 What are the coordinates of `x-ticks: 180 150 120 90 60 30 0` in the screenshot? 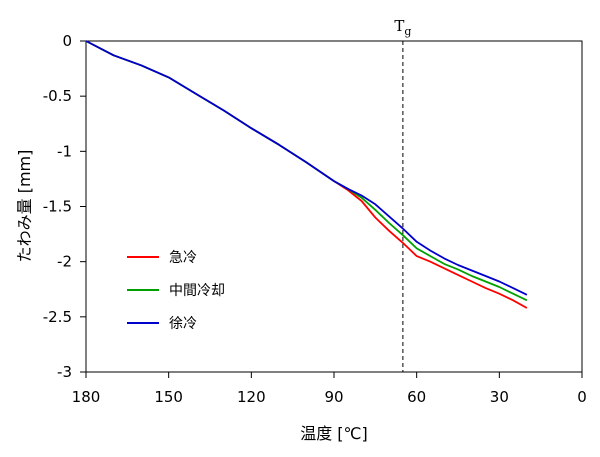 It's located at (329, 389).